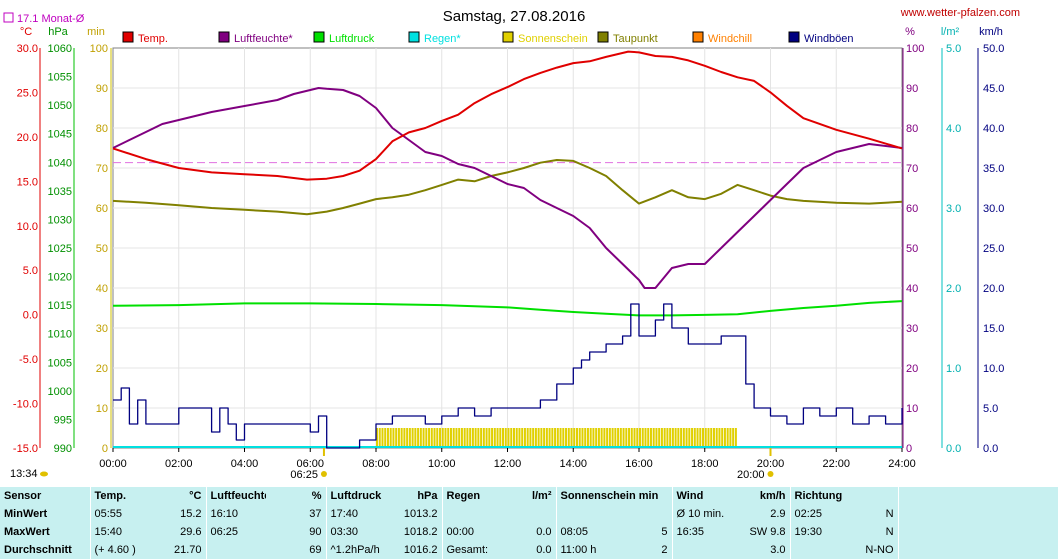 The height and width of the screenshot is (559, 1058). Describe the element at coordinates (102, 89) in the screenshot. I see `tick-label: 90` at that location.